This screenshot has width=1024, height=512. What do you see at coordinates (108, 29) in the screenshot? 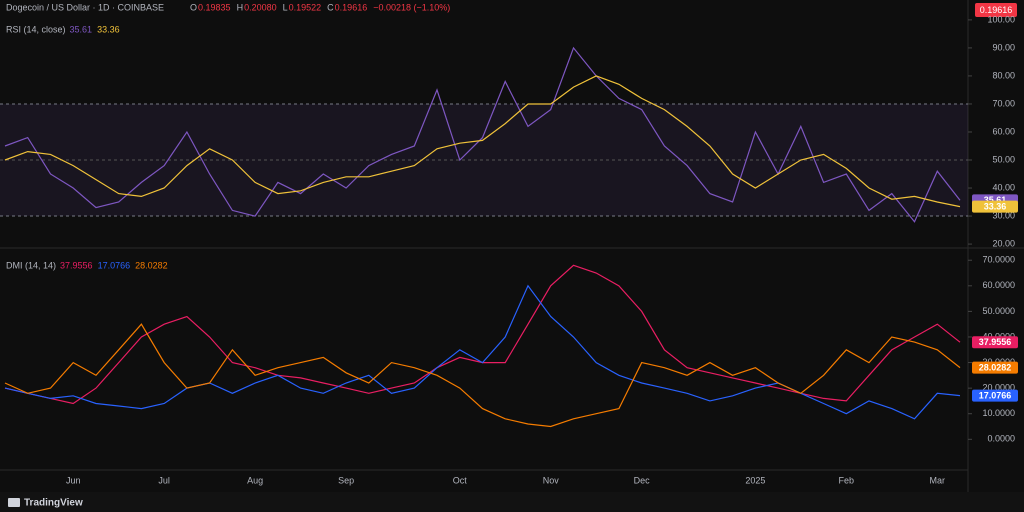
I see `legend-value: 33.36` at bounding box center [108, 29].